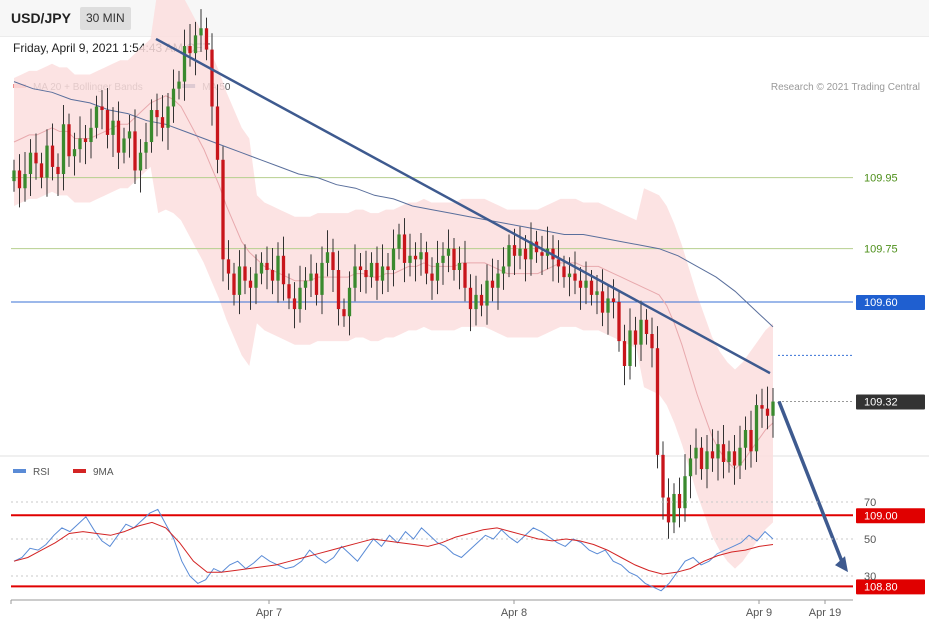 This screenshot has height=629, width=929. Describe the element at coordinates (41, 18) in the screenshot. I see `symbol-title: USD/JPY` at that location.